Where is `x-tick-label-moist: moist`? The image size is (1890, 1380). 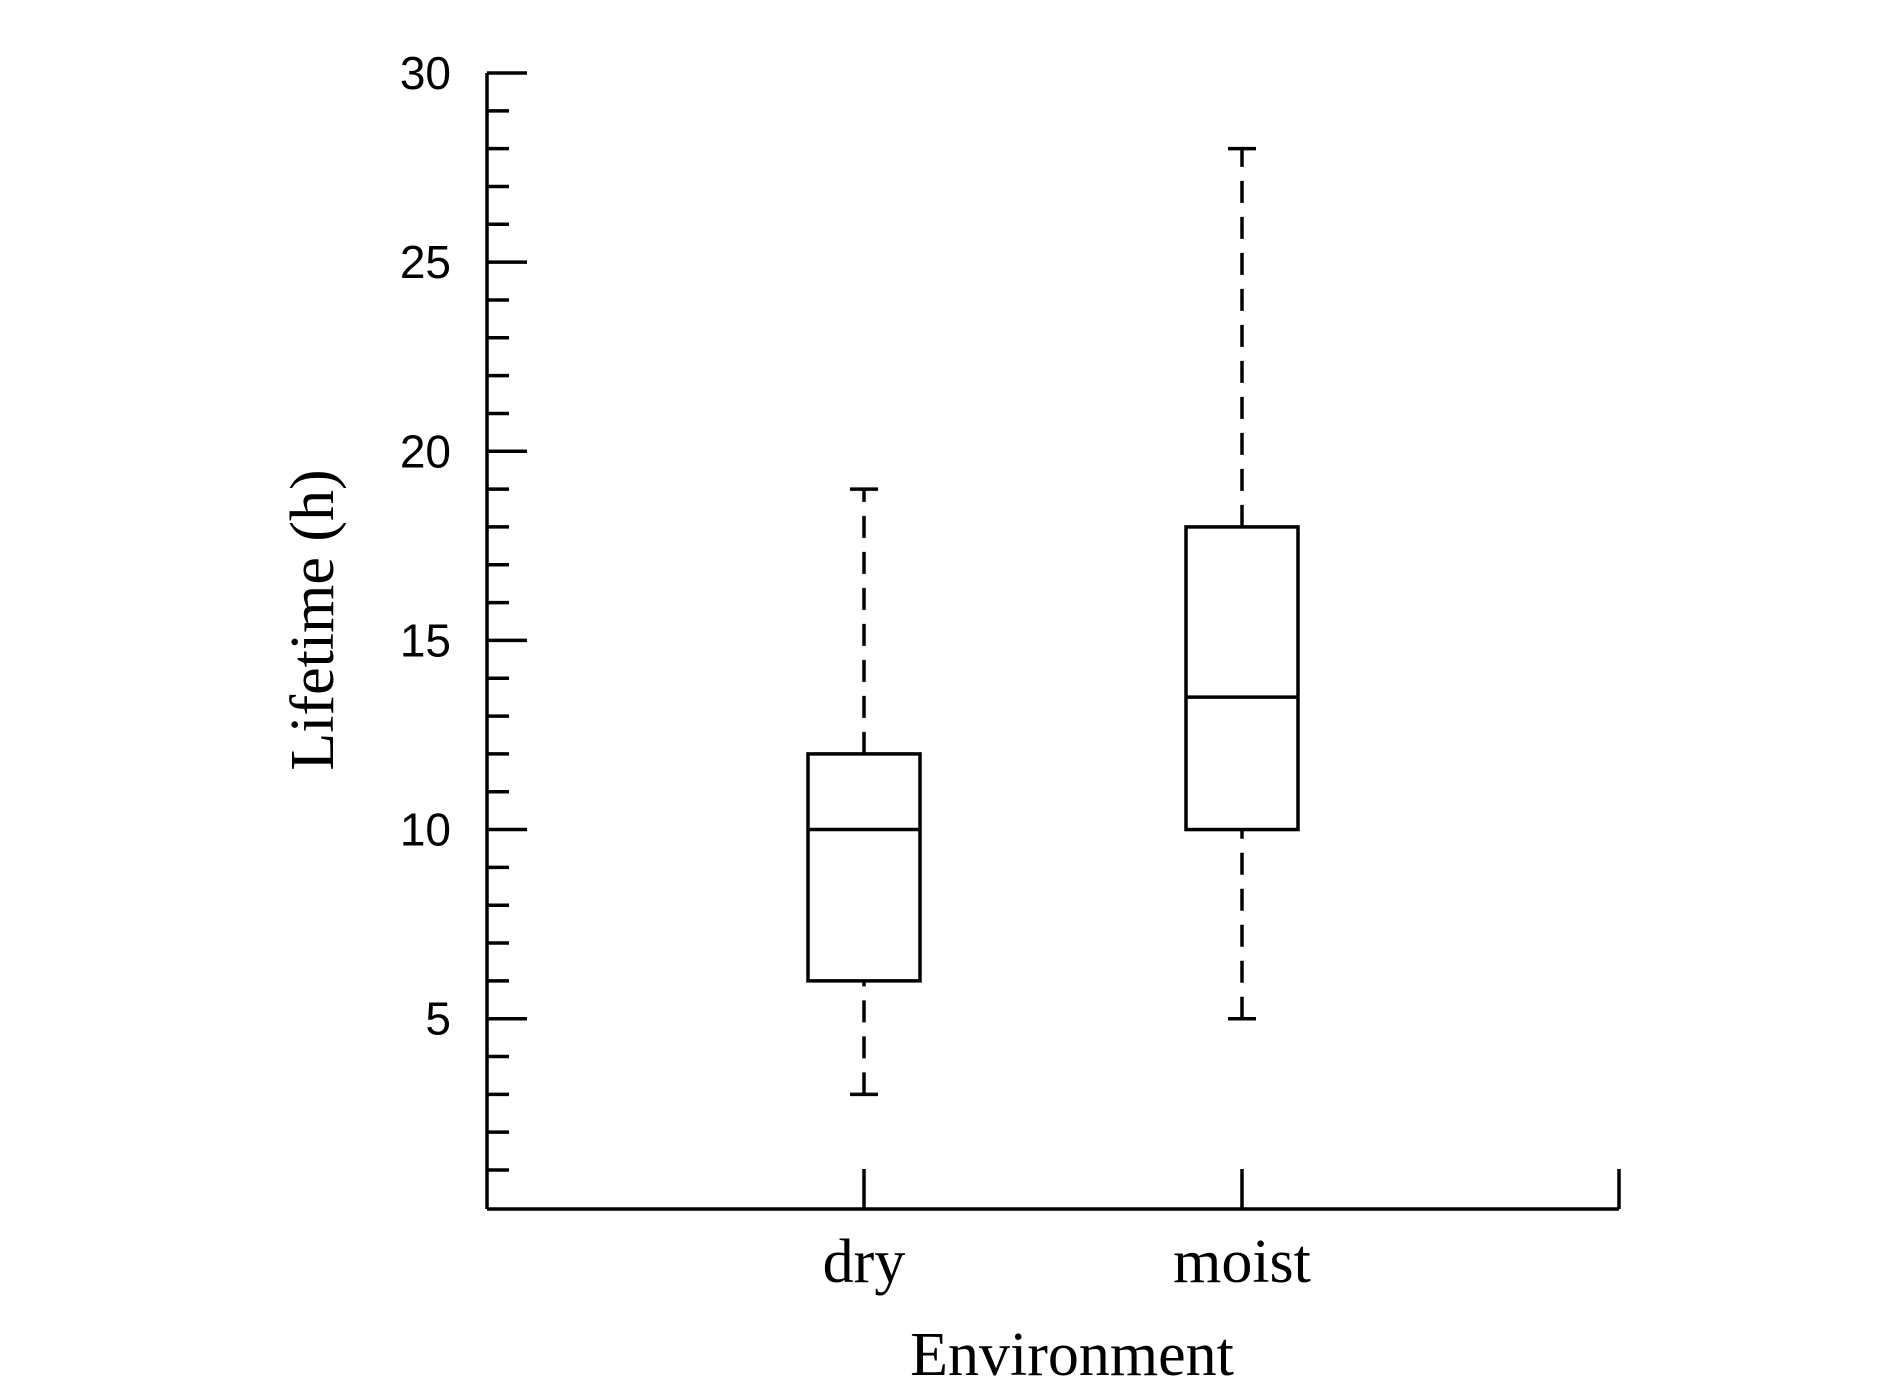
x-tick-label-moist: moist is located at coordinates (1242, 1262).